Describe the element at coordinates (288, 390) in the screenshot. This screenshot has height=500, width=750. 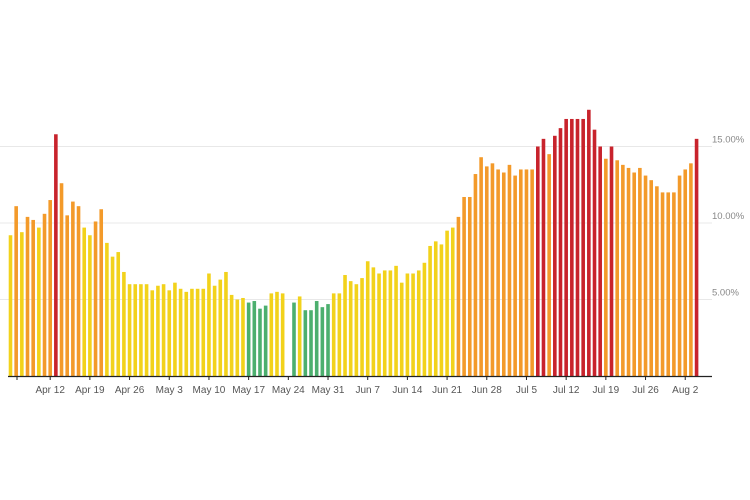
I see `x-tick-label: May 24` at that location.